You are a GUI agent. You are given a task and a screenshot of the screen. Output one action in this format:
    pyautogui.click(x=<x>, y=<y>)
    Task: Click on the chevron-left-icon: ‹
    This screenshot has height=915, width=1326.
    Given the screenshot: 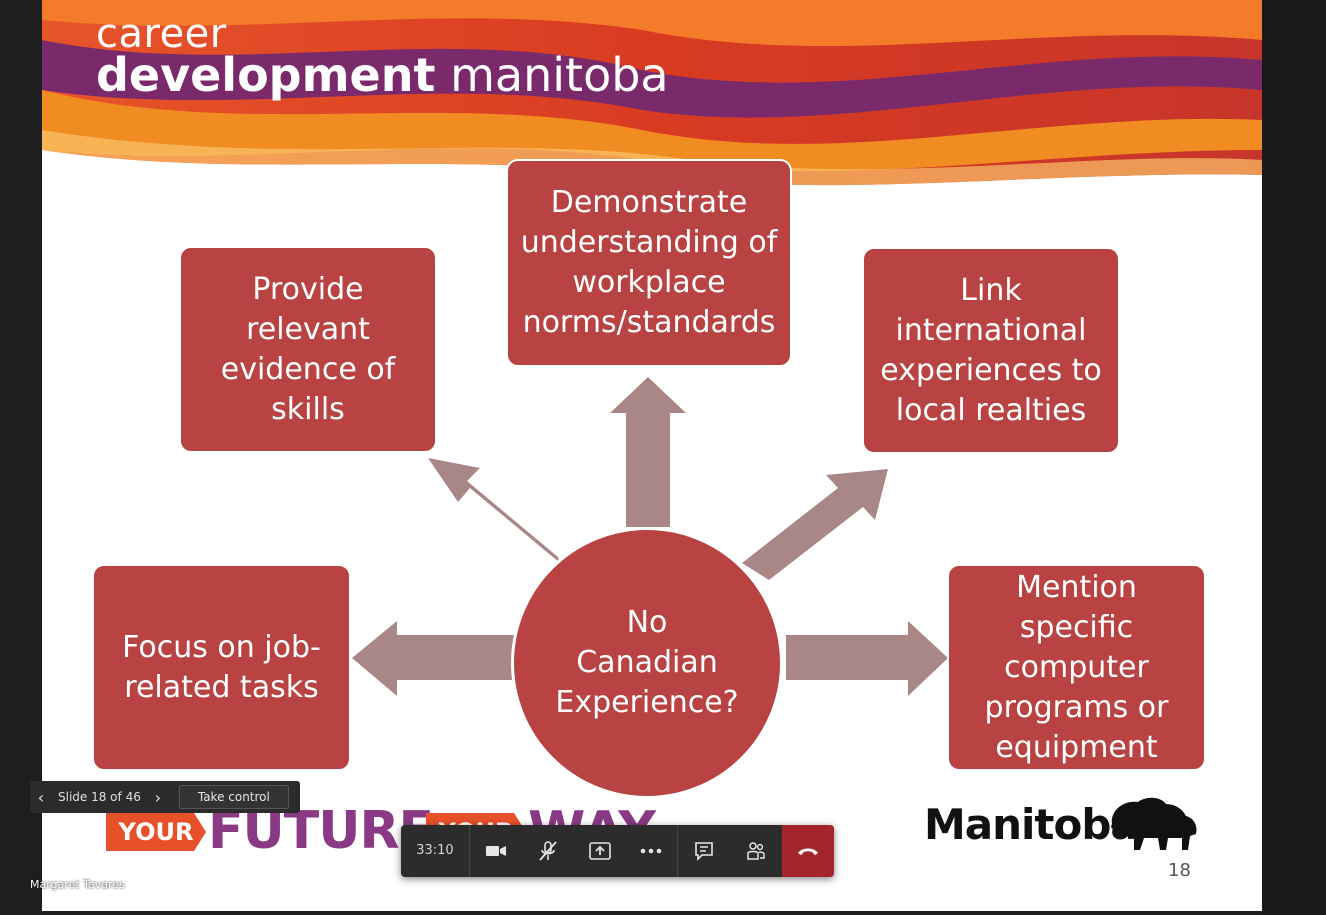 What is the action you would take?
    pyautogui.click(x=41, y=797)
    